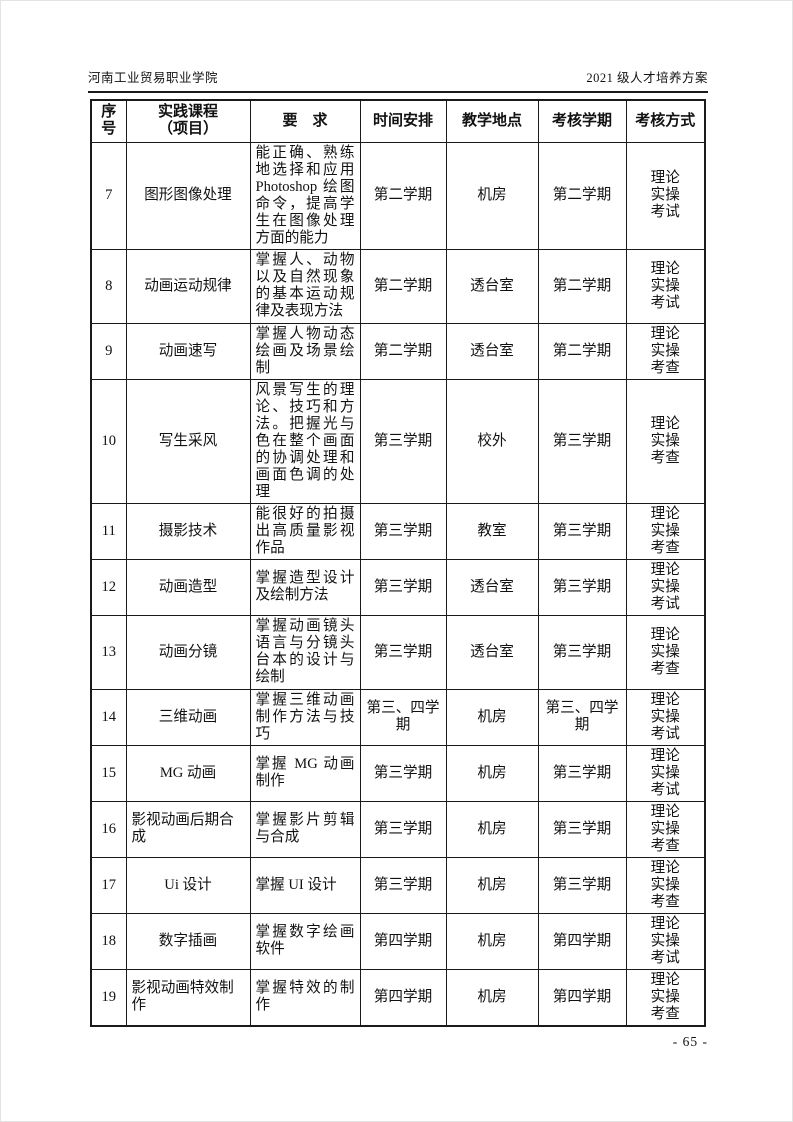  Describe the element at coordinates (188, 652) in the screenshot. I see `cell-course: 动画分镜` at that location.